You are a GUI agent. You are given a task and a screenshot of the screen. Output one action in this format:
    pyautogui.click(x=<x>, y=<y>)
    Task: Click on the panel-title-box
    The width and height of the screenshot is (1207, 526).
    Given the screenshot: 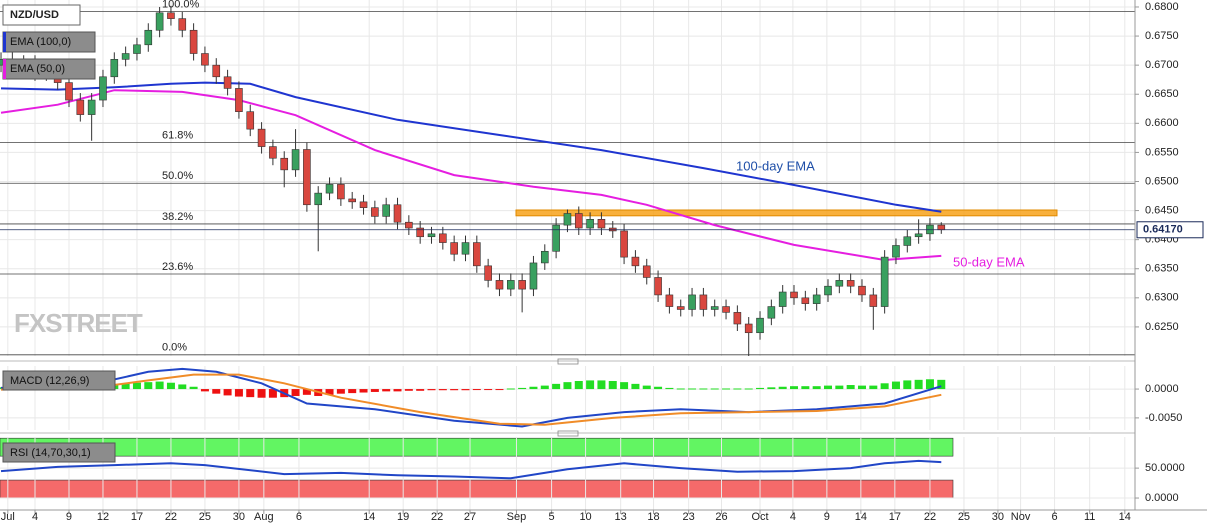 What is the action you would take?
    pyautogui.click(x=59, y=452)
    